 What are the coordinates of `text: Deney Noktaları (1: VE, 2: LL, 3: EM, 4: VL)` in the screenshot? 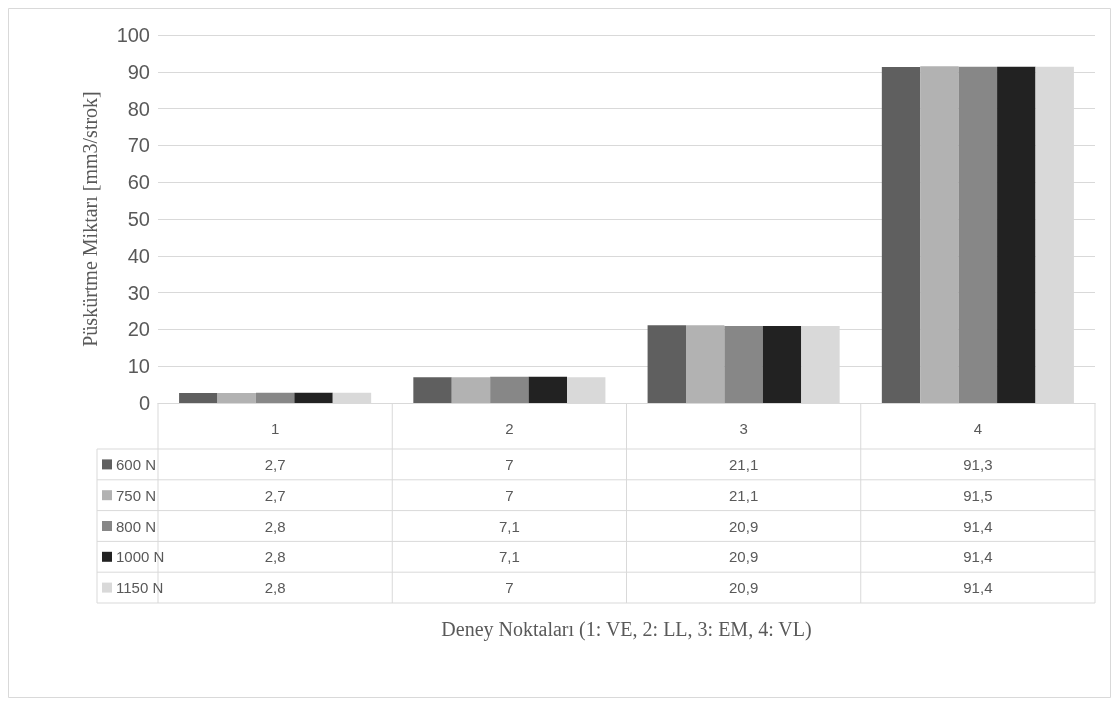 It's located at (626, 629).